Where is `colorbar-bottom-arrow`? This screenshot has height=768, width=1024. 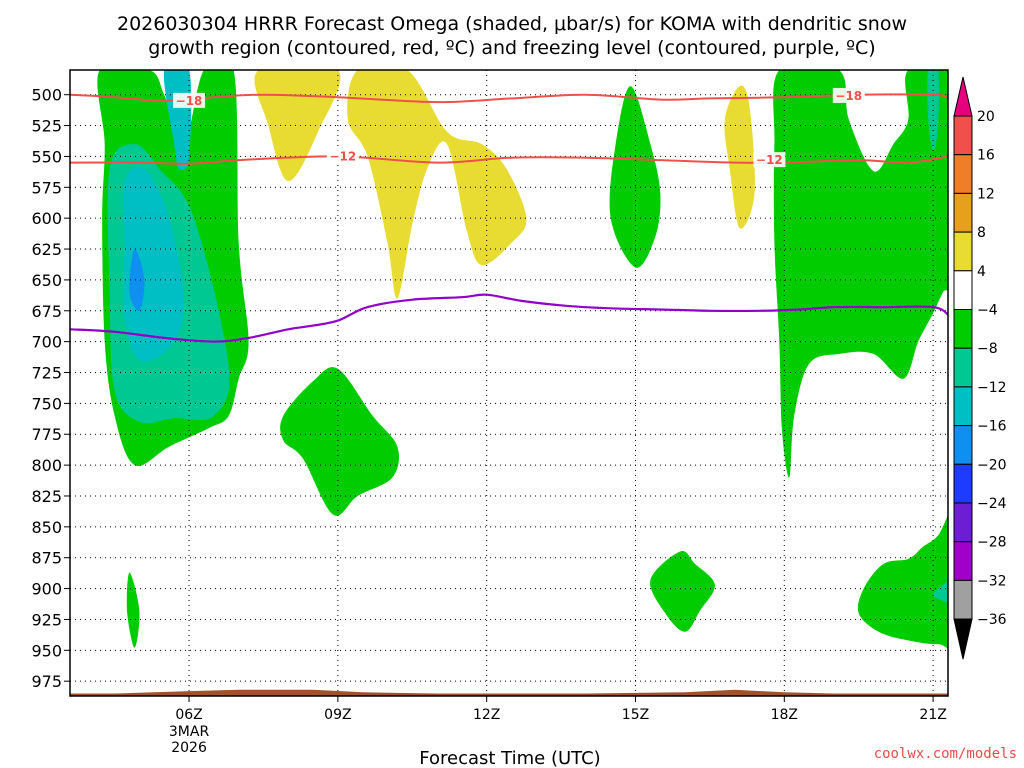 colorbar-bottom-arrow is located at coordinates (963, 639).